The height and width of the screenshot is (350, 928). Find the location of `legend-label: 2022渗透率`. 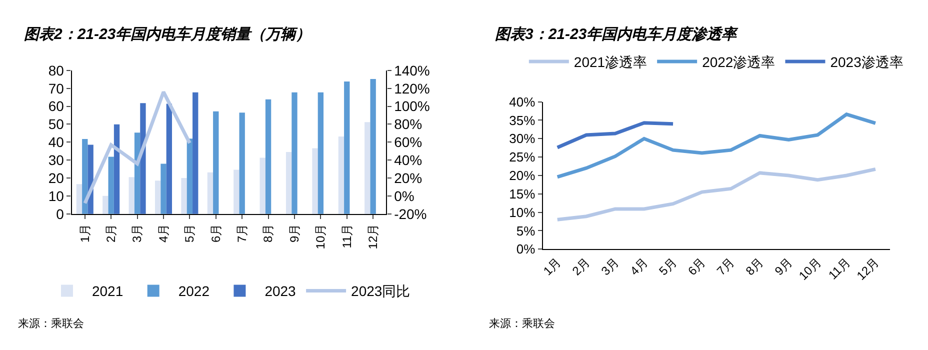

legend-label: 2022渗透率 is located at coordinates (739, 62).